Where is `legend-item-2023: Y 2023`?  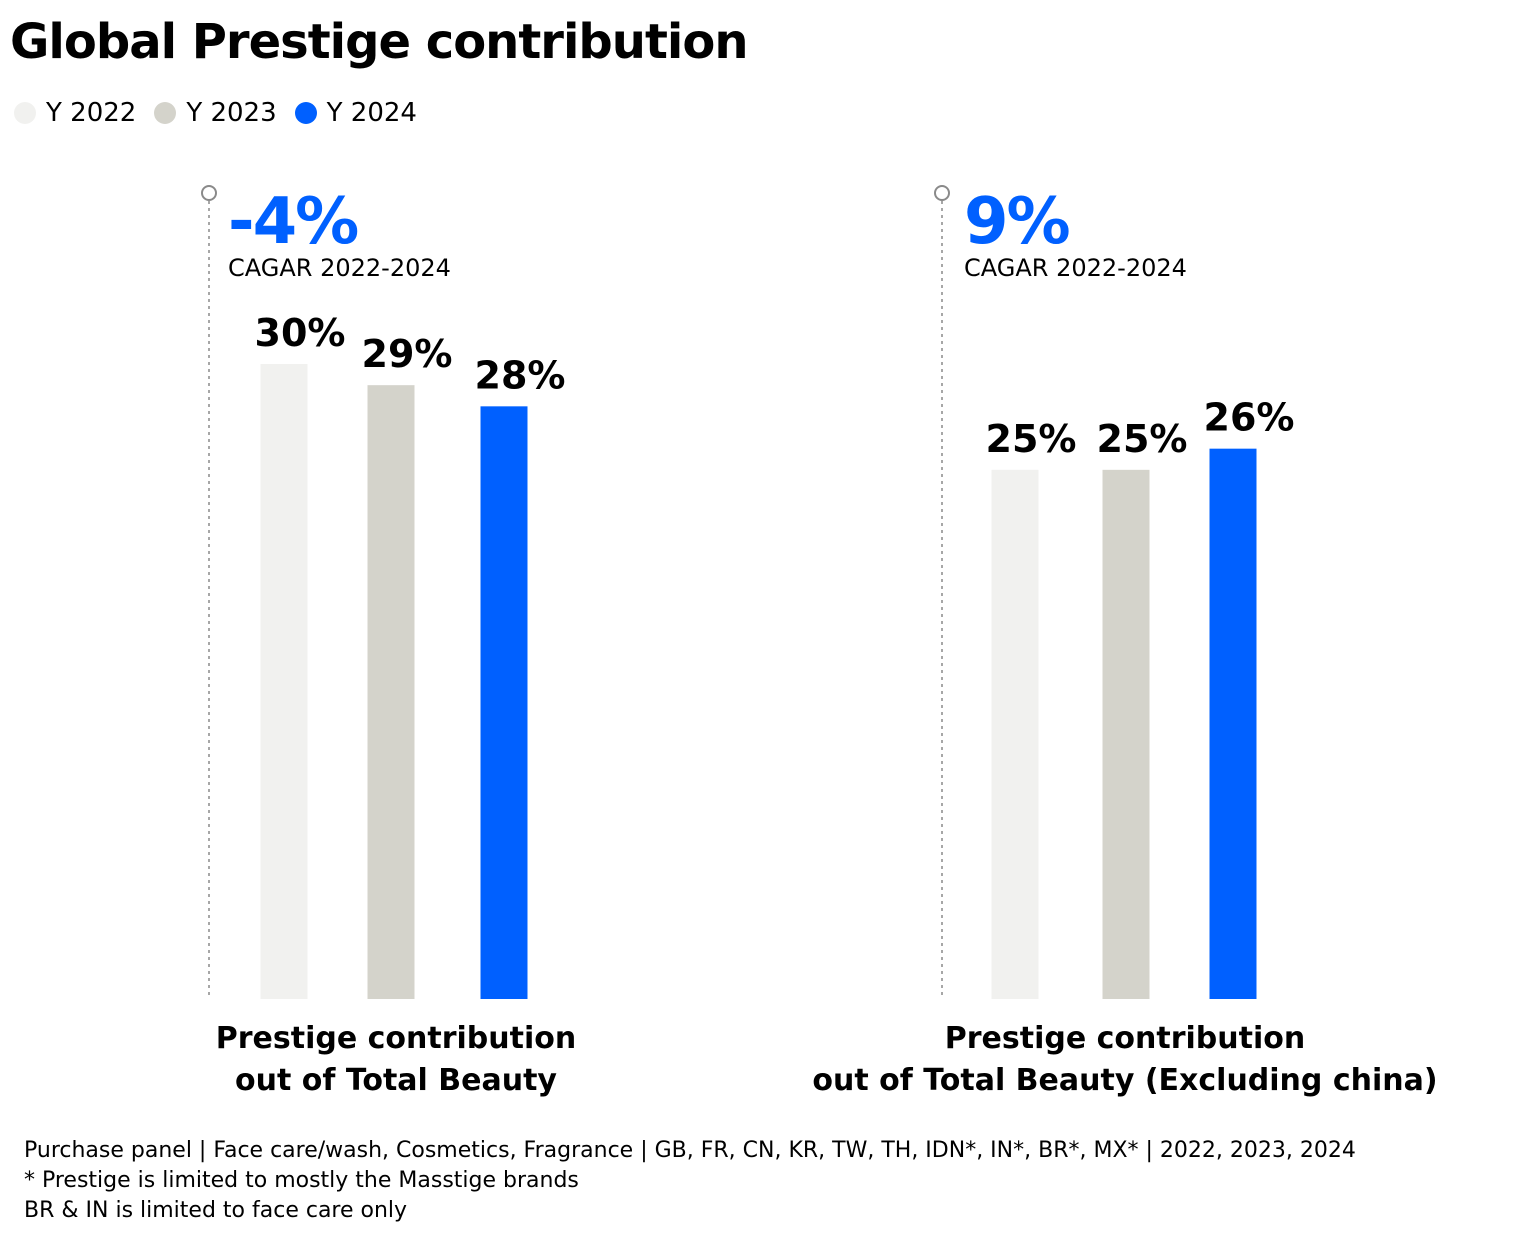
legend-item-2023: Y 2023 is located at coordinates (215, 113).